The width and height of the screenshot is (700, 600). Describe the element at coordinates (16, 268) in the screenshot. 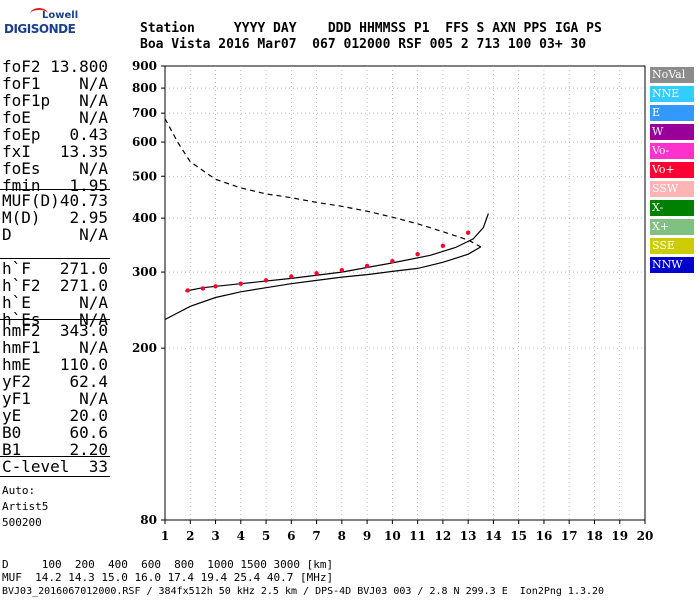

I see `param-key: h`F` at that location.